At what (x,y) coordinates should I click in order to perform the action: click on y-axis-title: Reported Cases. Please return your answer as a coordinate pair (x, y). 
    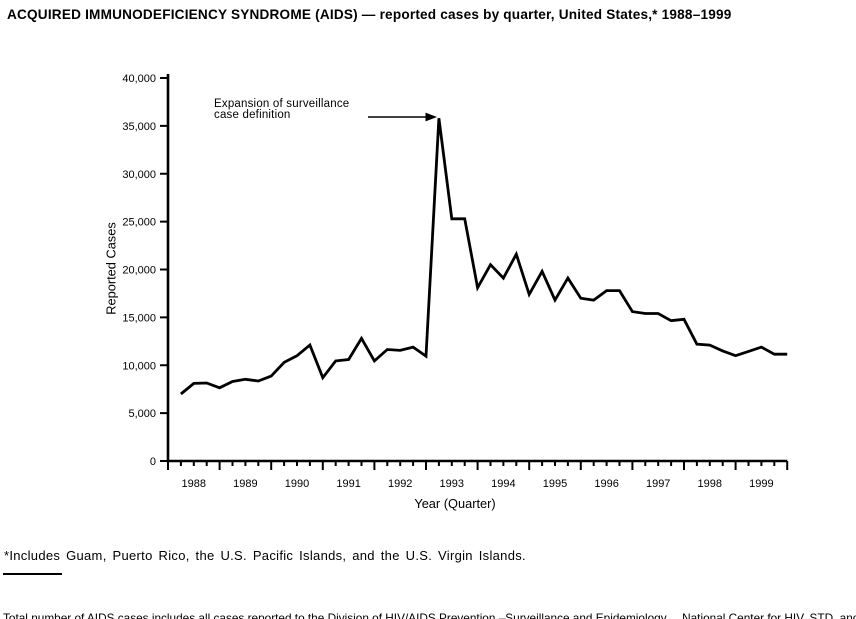
    Looking at the image, I should click on (111, 268).